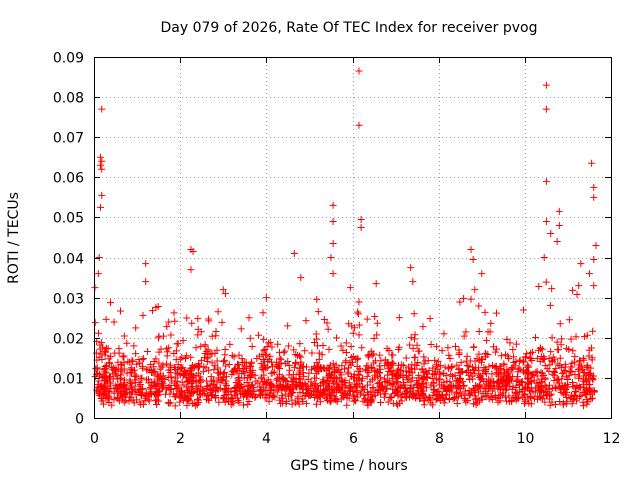  I want to click on y-tick-label: 0.03, so click(68, 300).